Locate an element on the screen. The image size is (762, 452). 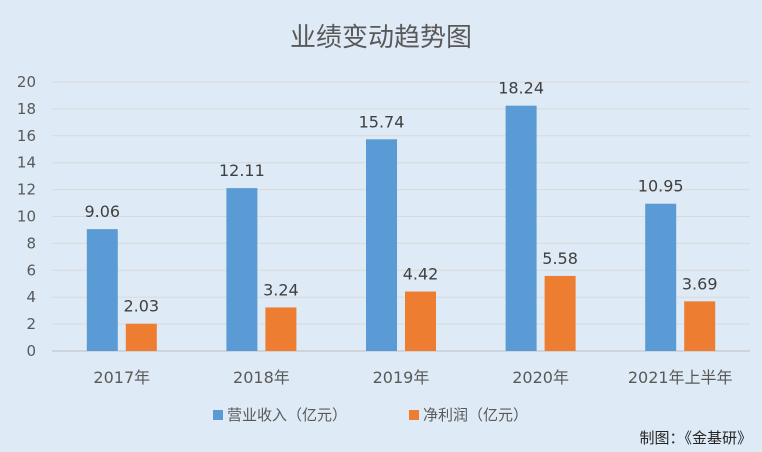
y-tick-label: 2 is located at coordinates (31, 324).